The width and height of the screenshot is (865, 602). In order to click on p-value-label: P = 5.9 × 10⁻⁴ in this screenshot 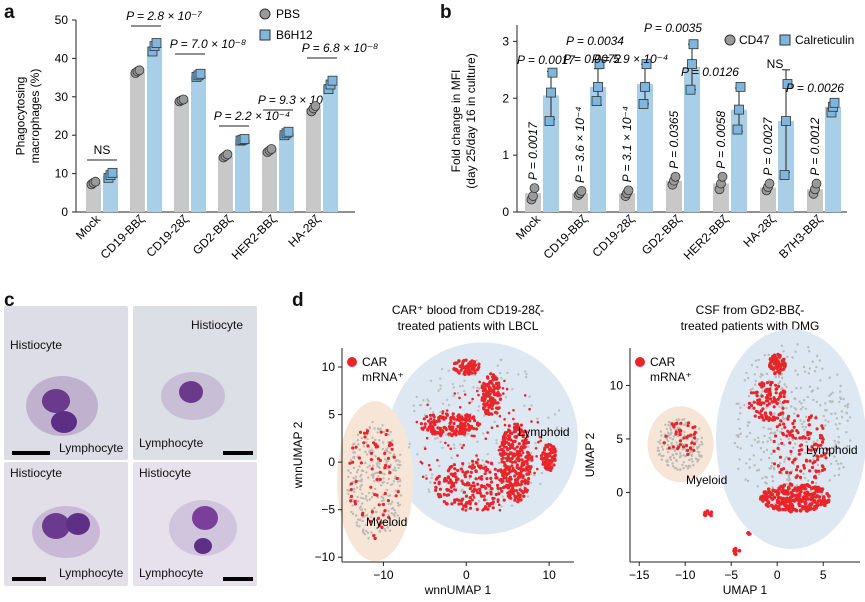, I will do `click(630, 59)`.